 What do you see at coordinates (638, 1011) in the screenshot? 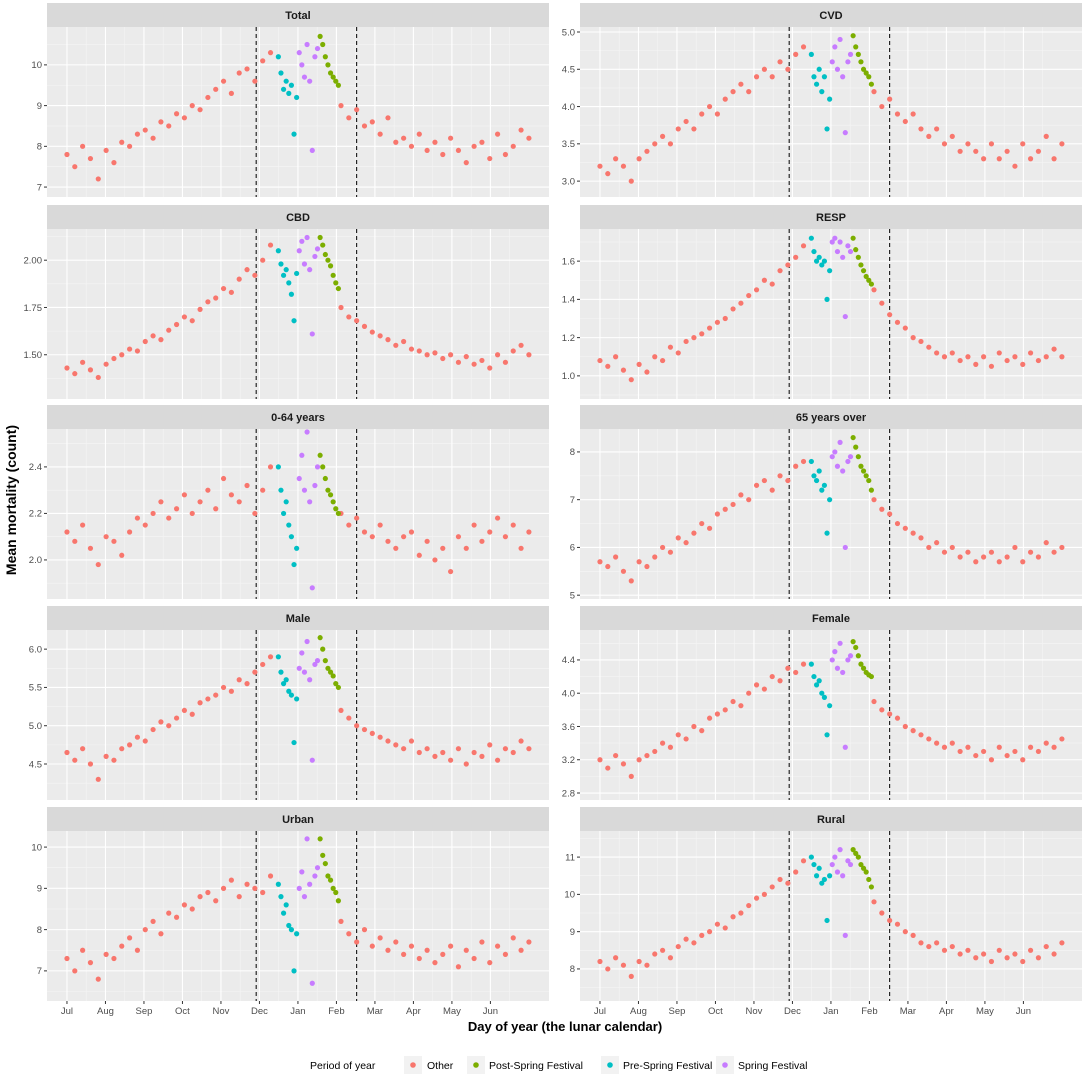
I see `x-tick-label: Aug` at bounding box center [638, 1011].